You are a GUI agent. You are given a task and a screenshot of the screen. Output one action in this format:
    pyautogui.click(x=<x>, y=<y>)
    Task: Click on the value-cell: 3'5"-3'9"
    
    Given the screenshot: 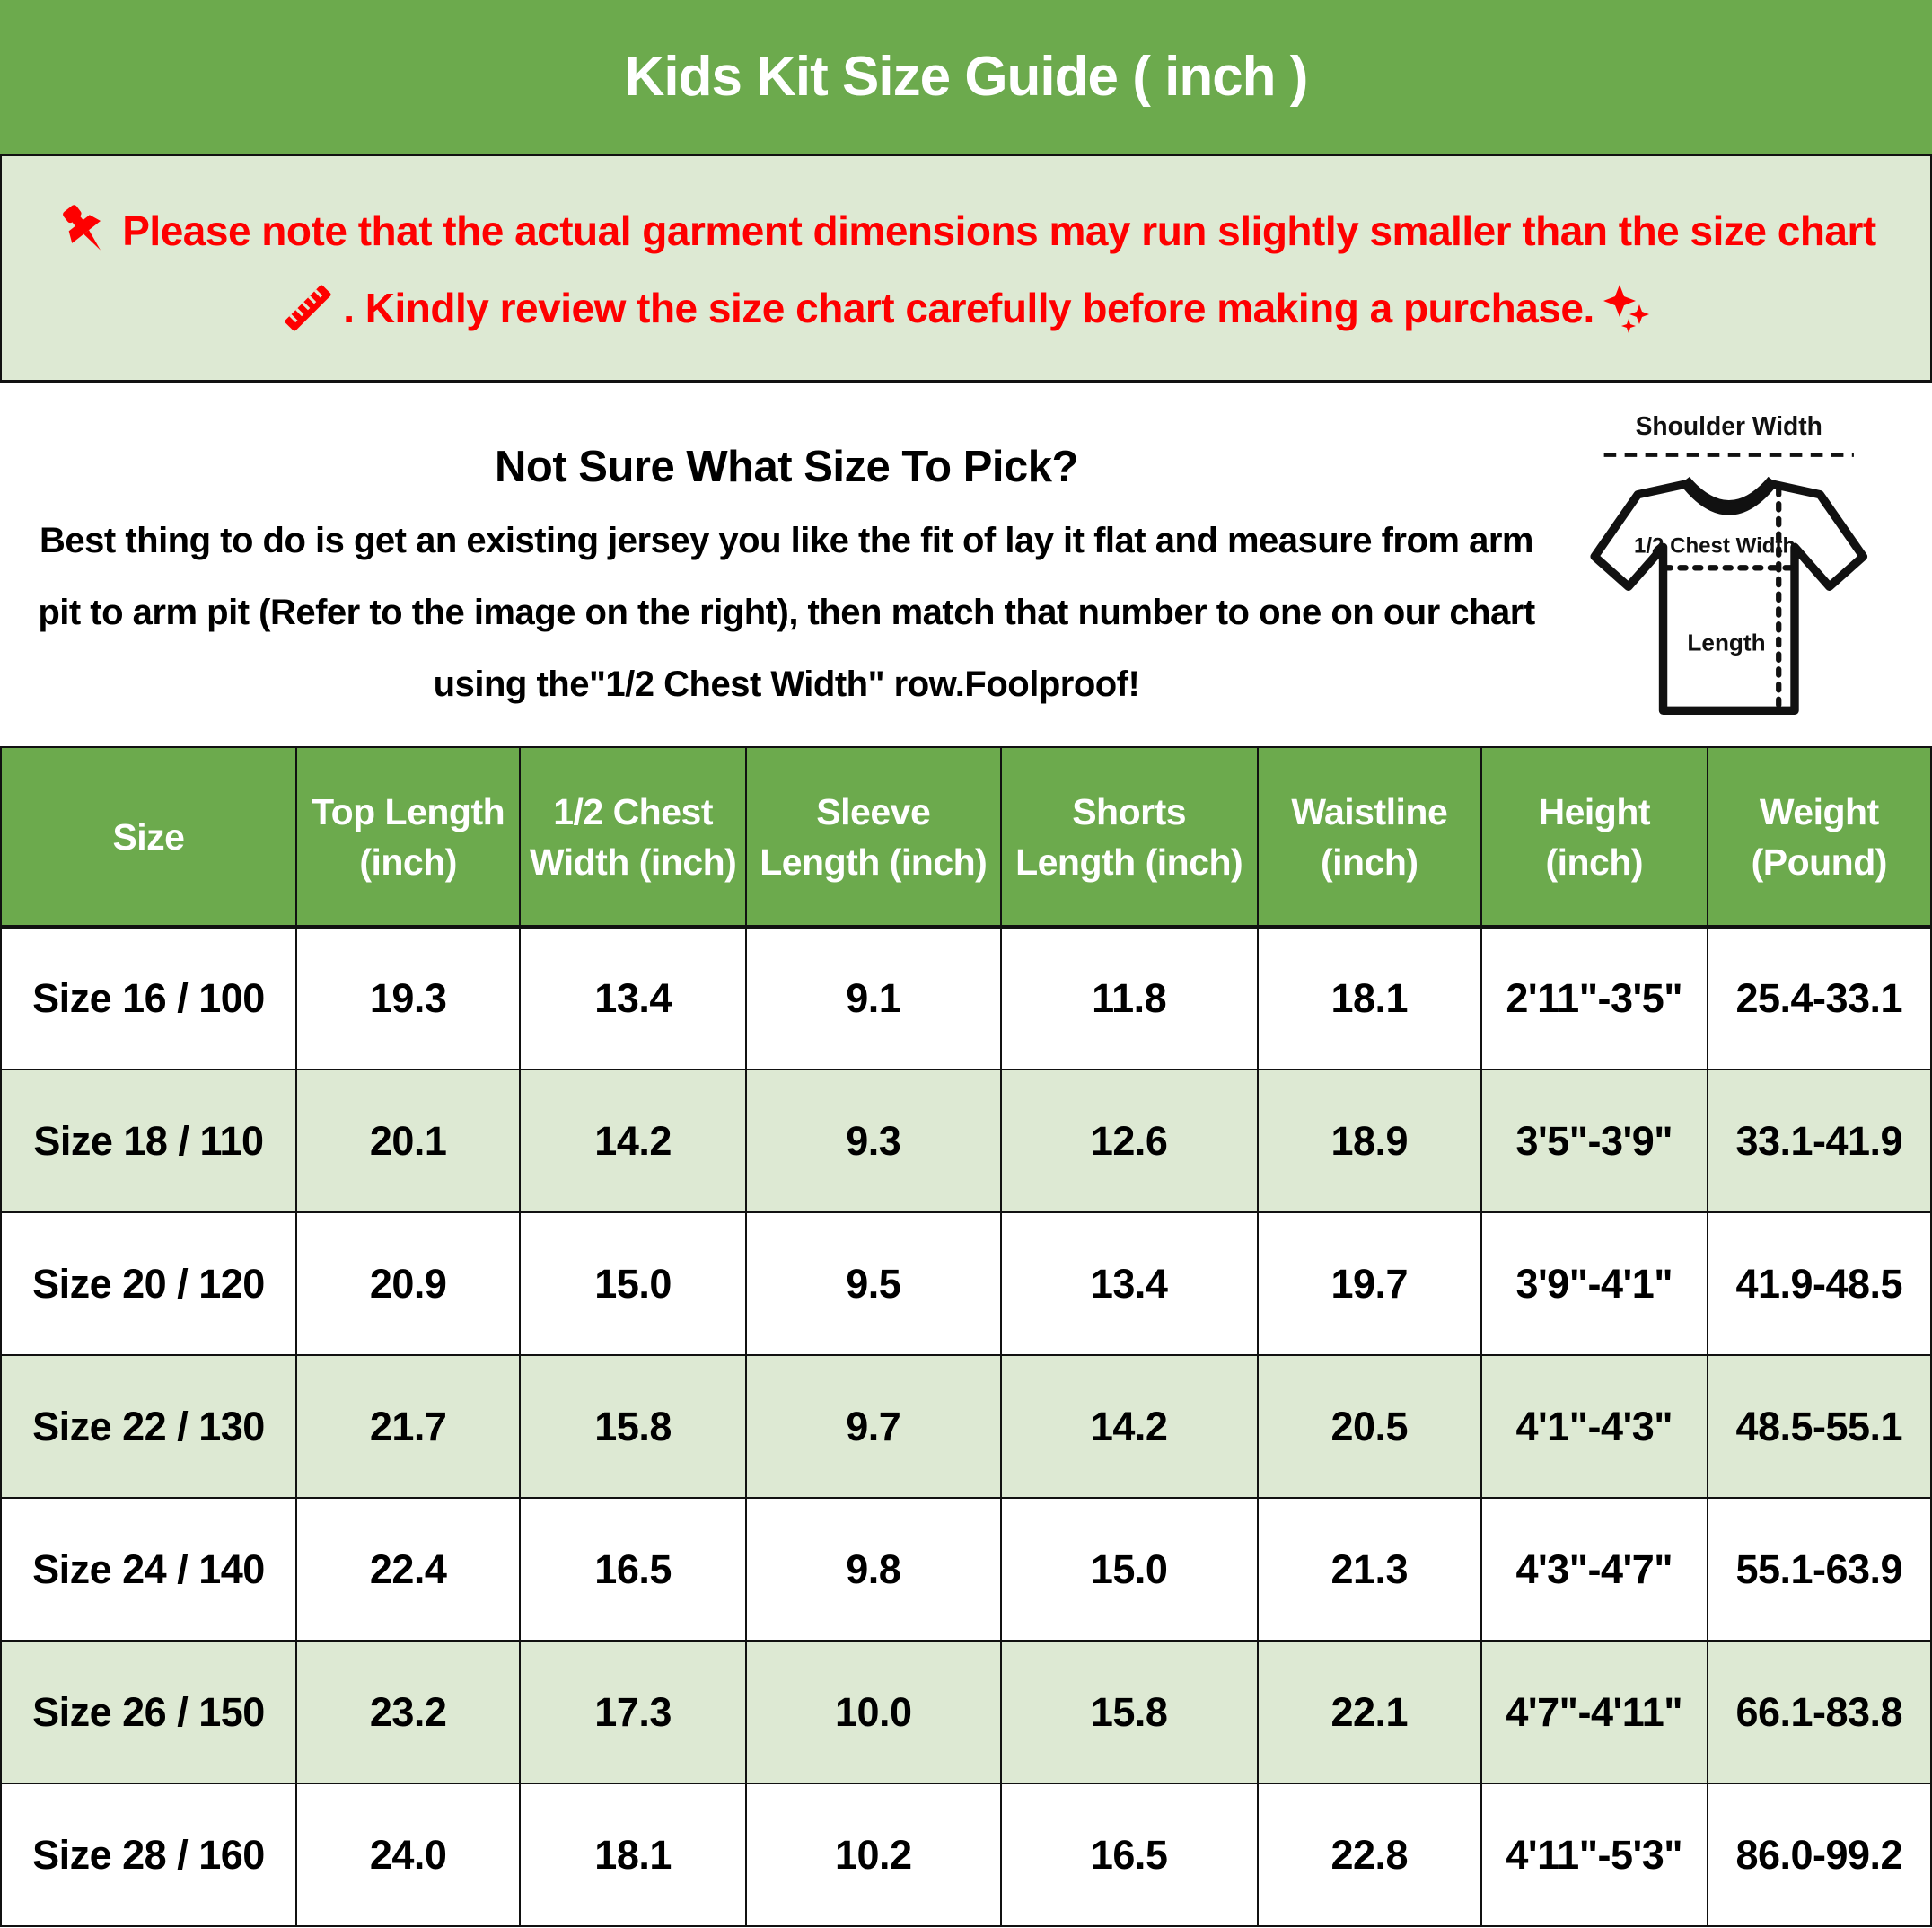 What is the action you would take?
    pyautogui.click(x=1594, y=1141)
    